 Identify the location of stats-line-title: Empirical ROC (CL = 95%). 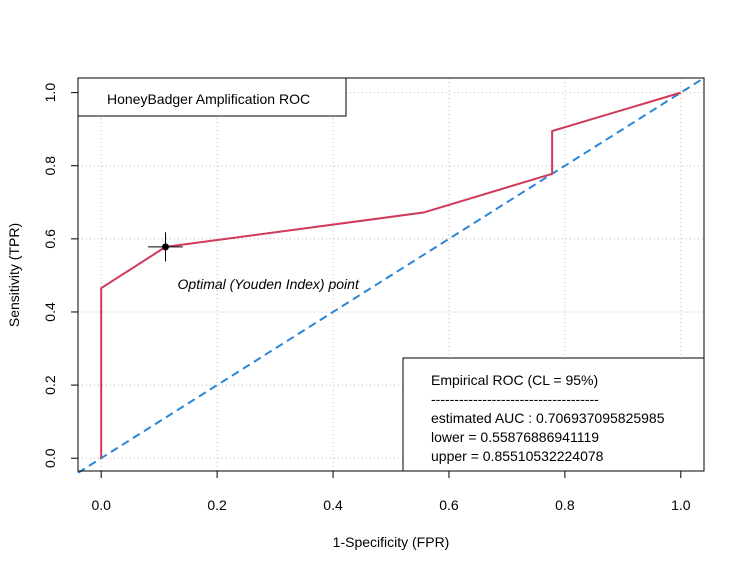
(514, 380).